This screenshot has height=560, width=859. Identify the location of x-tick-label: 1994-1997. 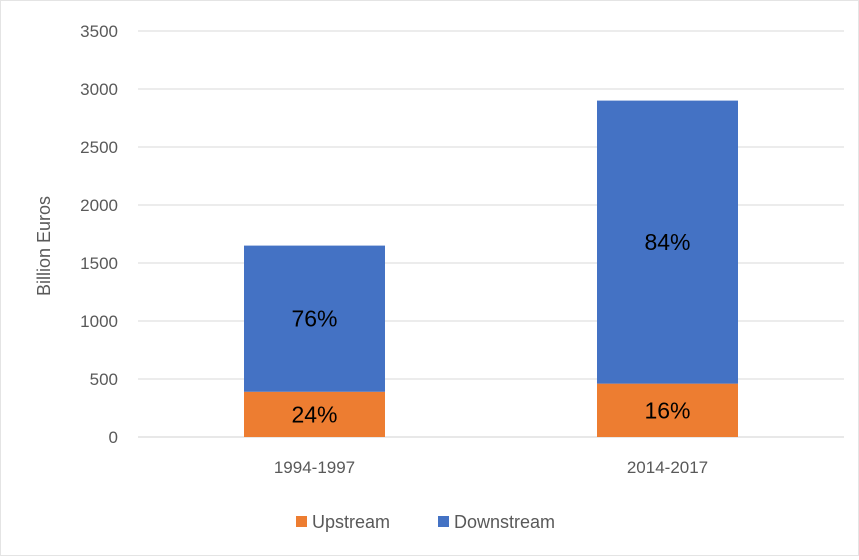
(314, 467).